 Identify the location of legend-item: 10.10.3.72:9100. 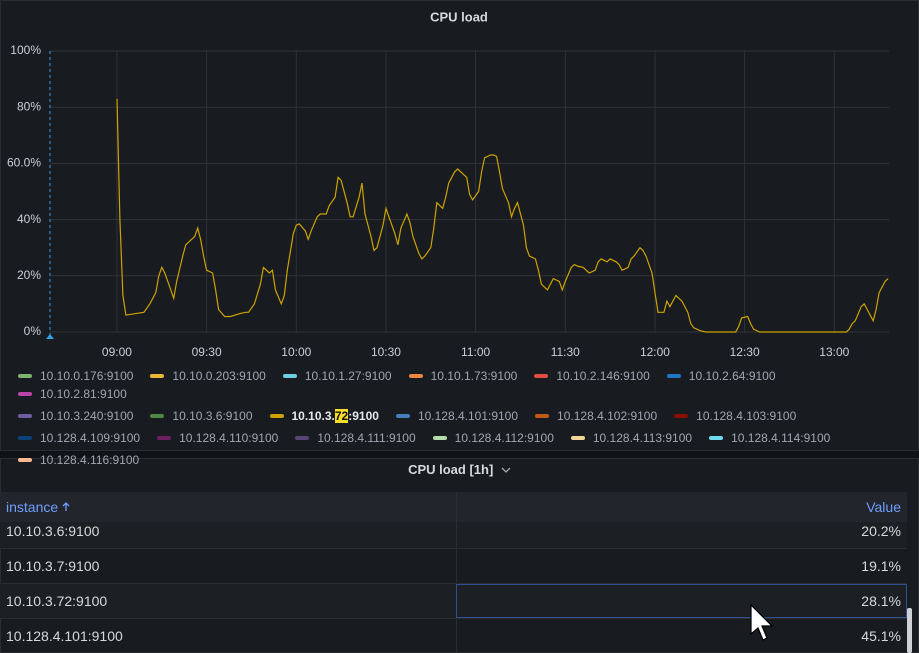
(324, 416).